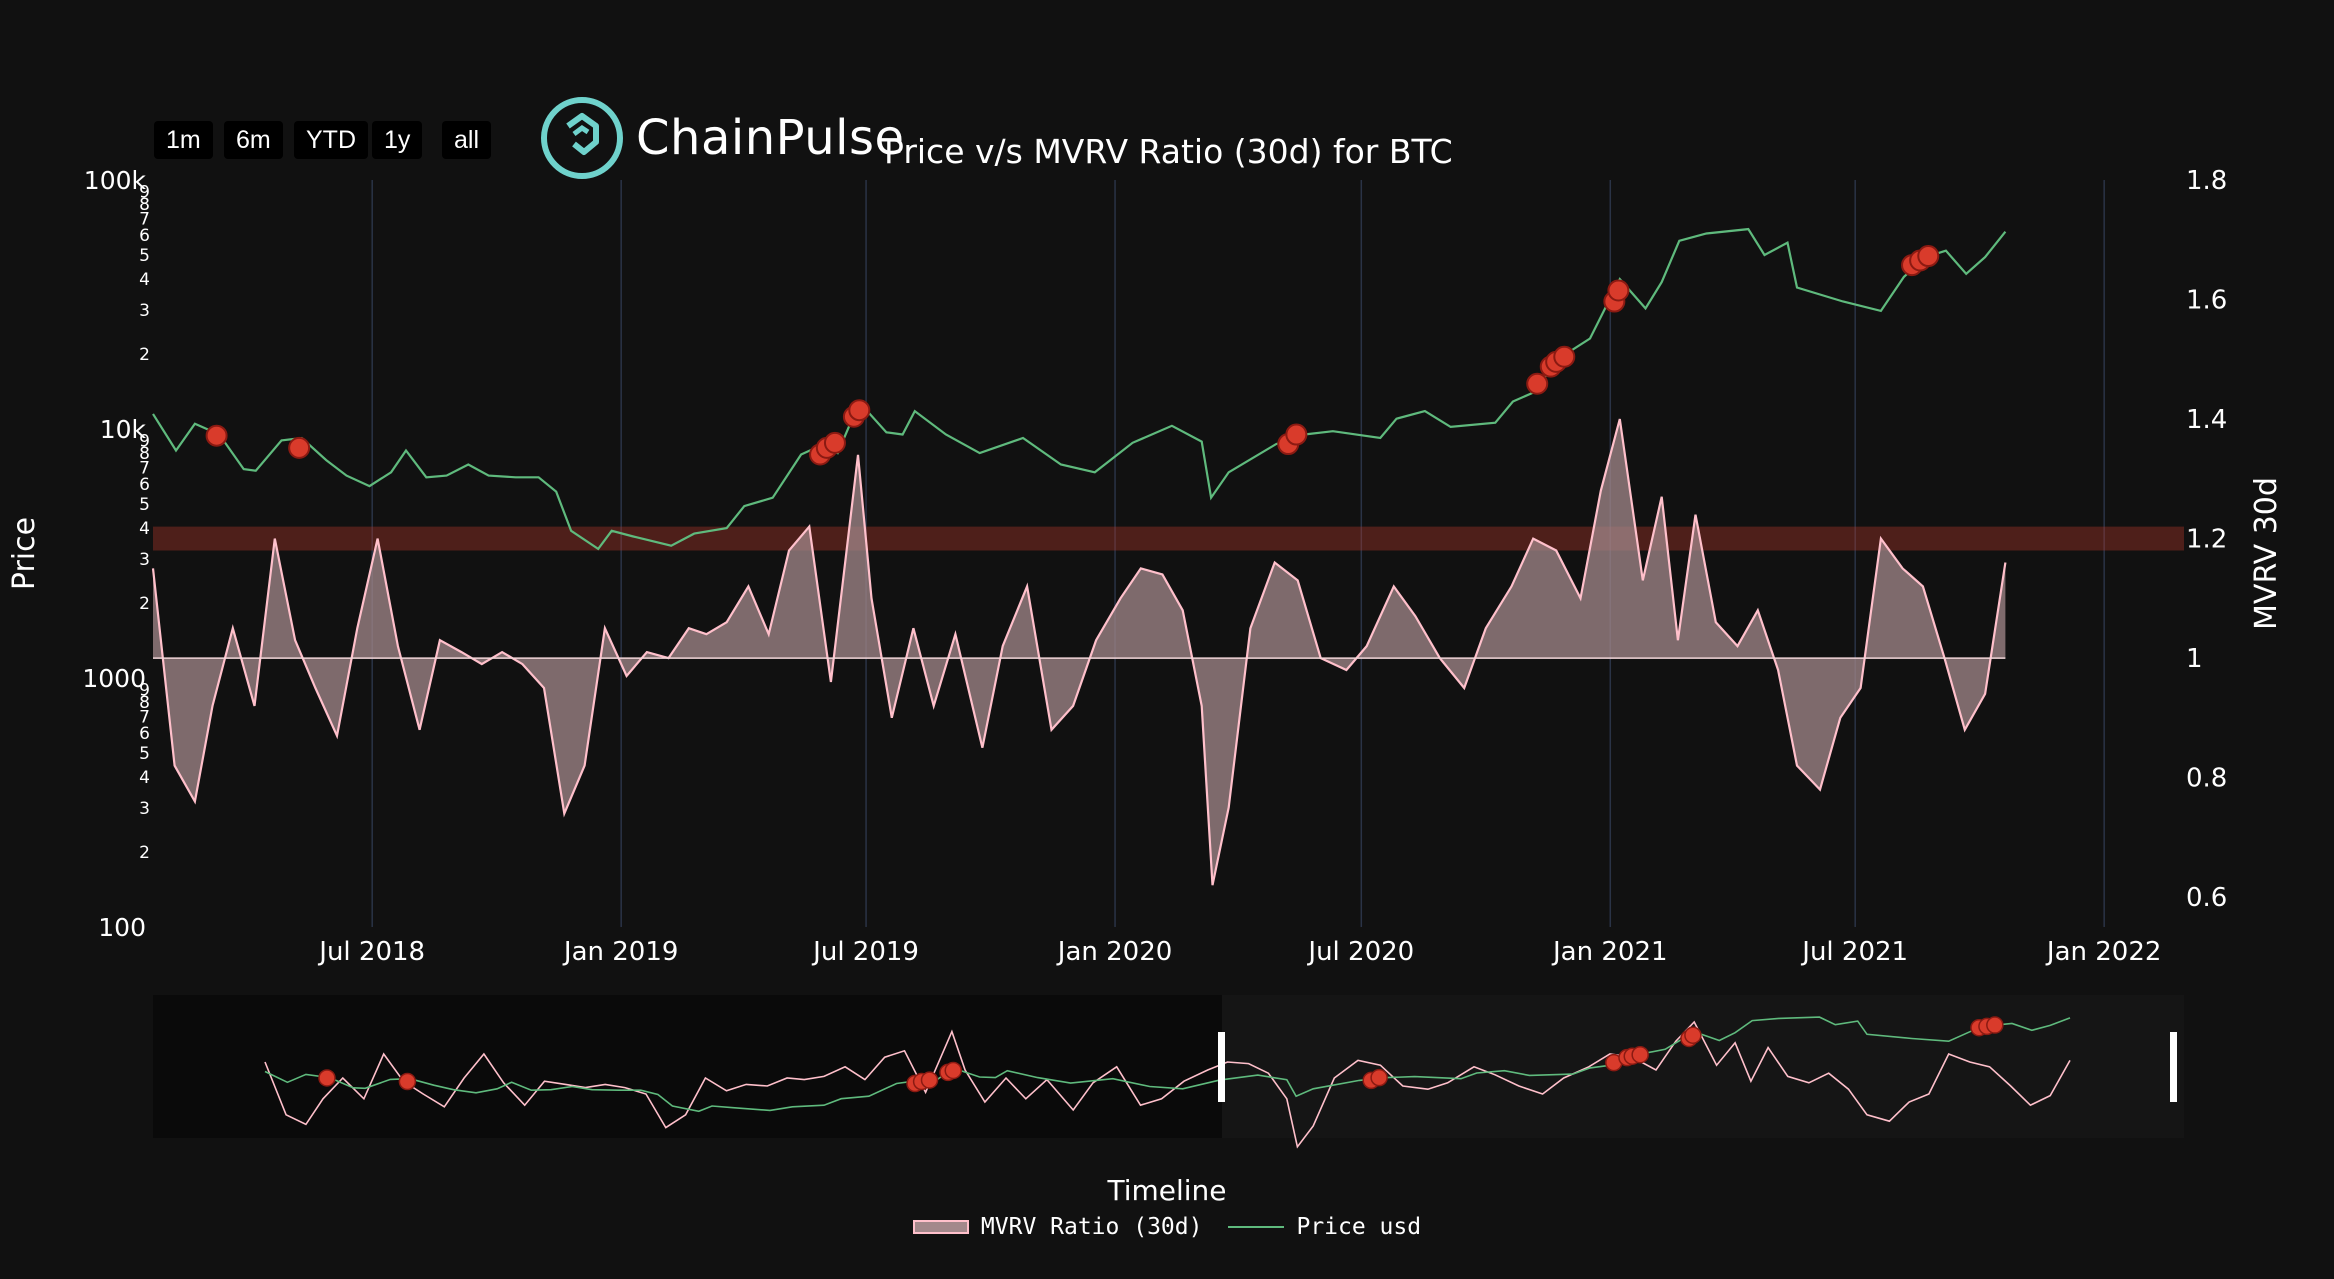  I want to click on y-tick-label: 100k, so click(115, 180).